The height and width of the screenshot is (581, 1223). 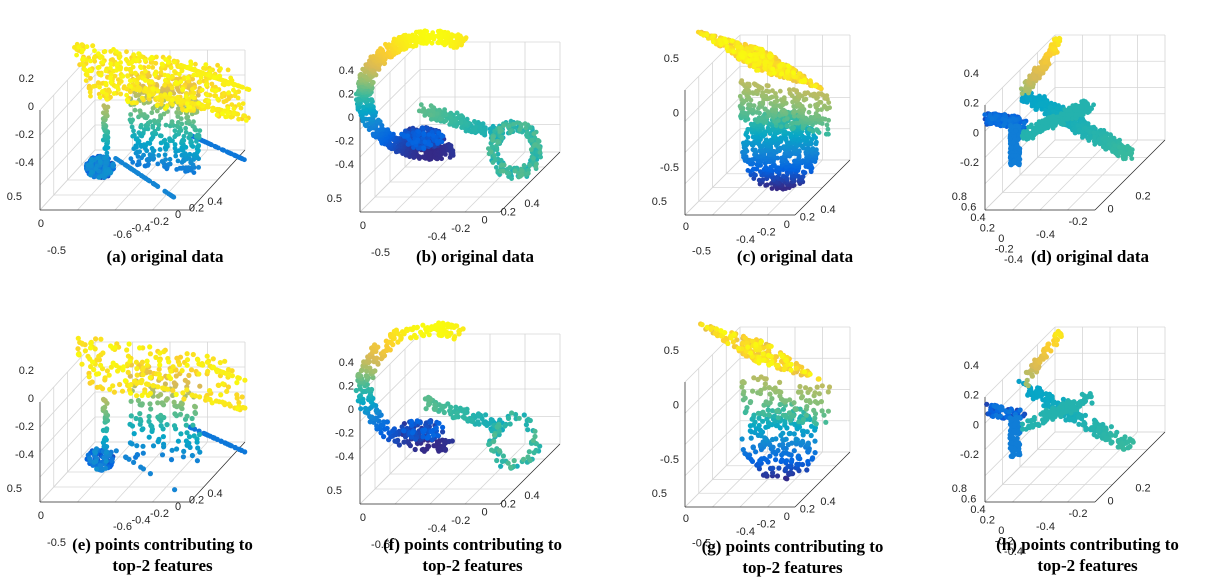 I want to click on x-tick-label: -0.2, so click(x=766, y=232).